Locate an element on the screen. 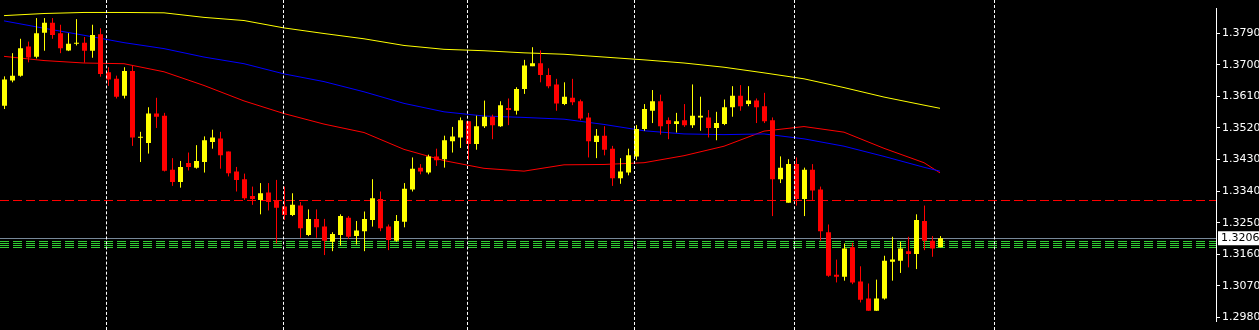 Image resolution: width=1259 pixels, height=330 pixels. y-tick-label: 1.3790 is located at coordinates (1240, 33).